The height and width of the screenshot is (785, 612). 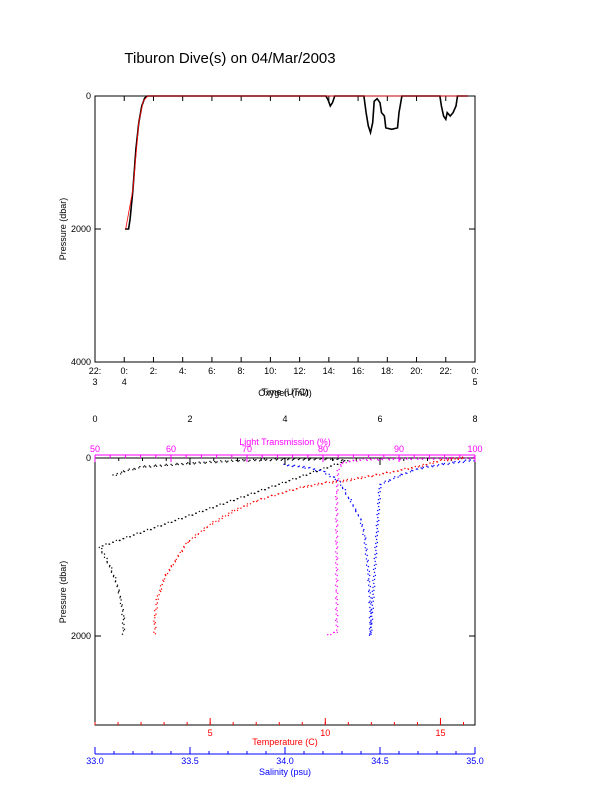 I want to click on y-tick-label: 2000, so click(x=81, y=636).